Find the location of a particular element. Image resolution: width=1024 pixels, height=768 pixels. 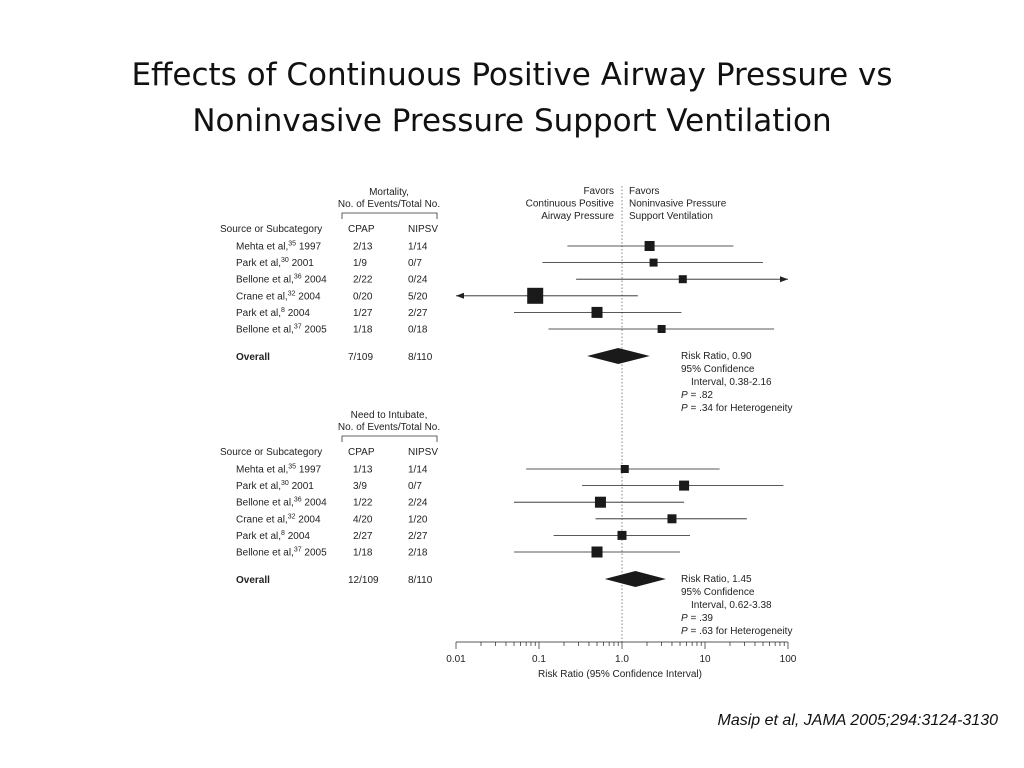

study-cpap-events: 1/27 is located at coordinates (363, 313).